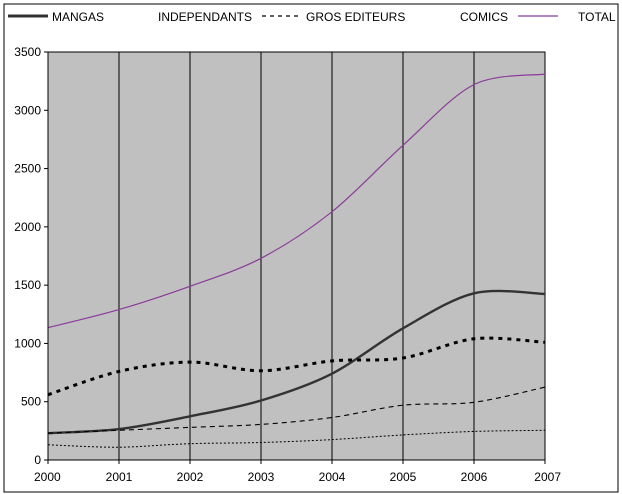  What do you see at coordinates (484, 17) in the screenshot?
I see `legend-label-comics: COMICS` at bounding box center [484, 17].